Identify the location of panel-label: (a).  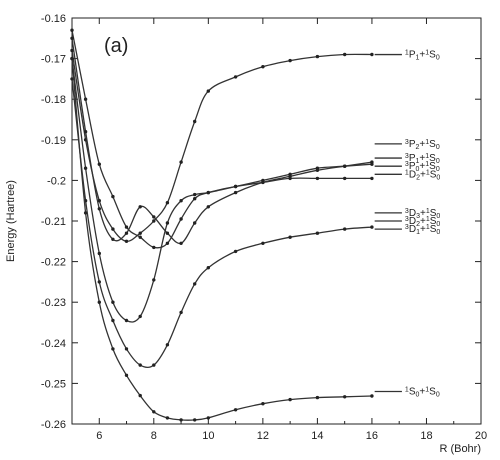
(116, 46).